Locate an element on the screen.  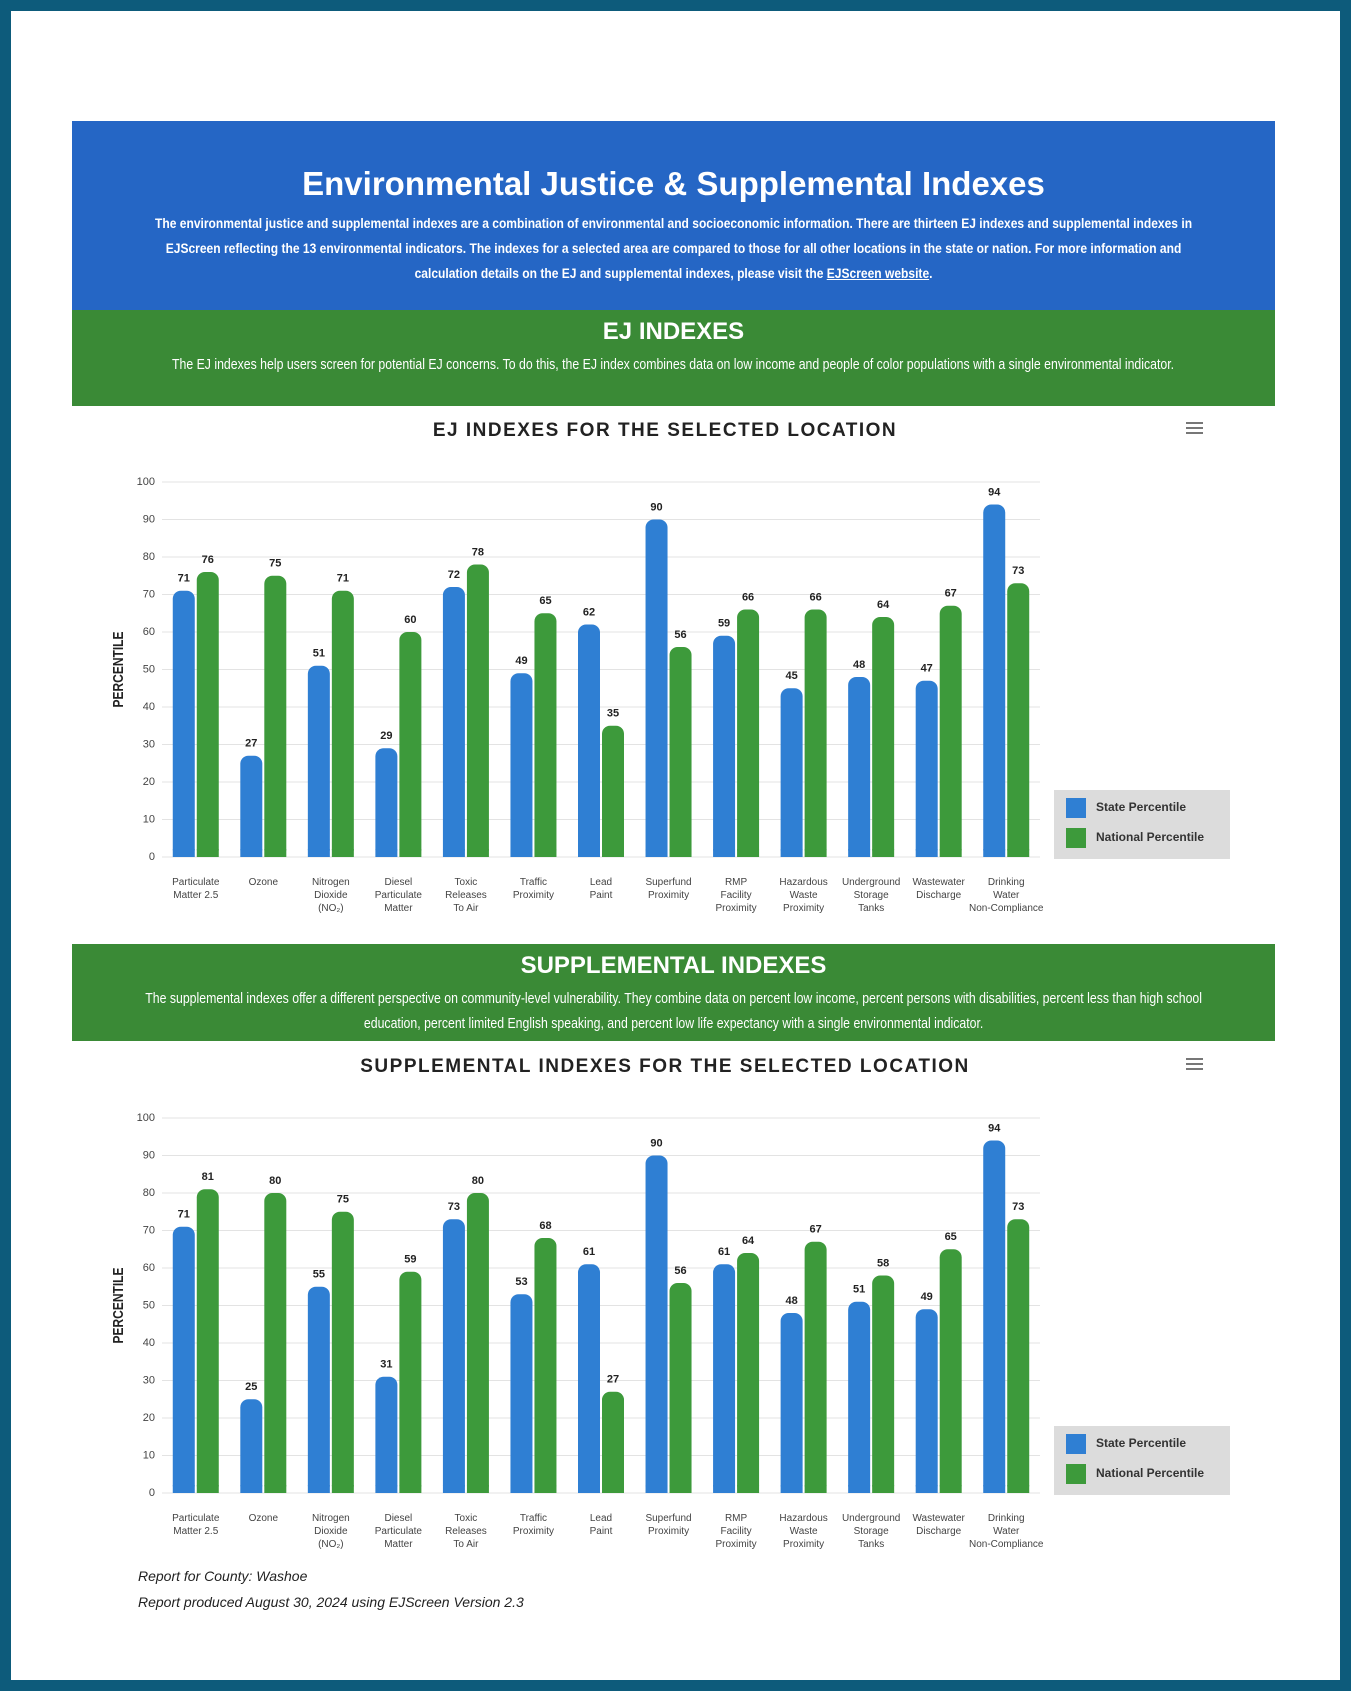
y-tick-label: 30 is located at coordinates (149, 1380).